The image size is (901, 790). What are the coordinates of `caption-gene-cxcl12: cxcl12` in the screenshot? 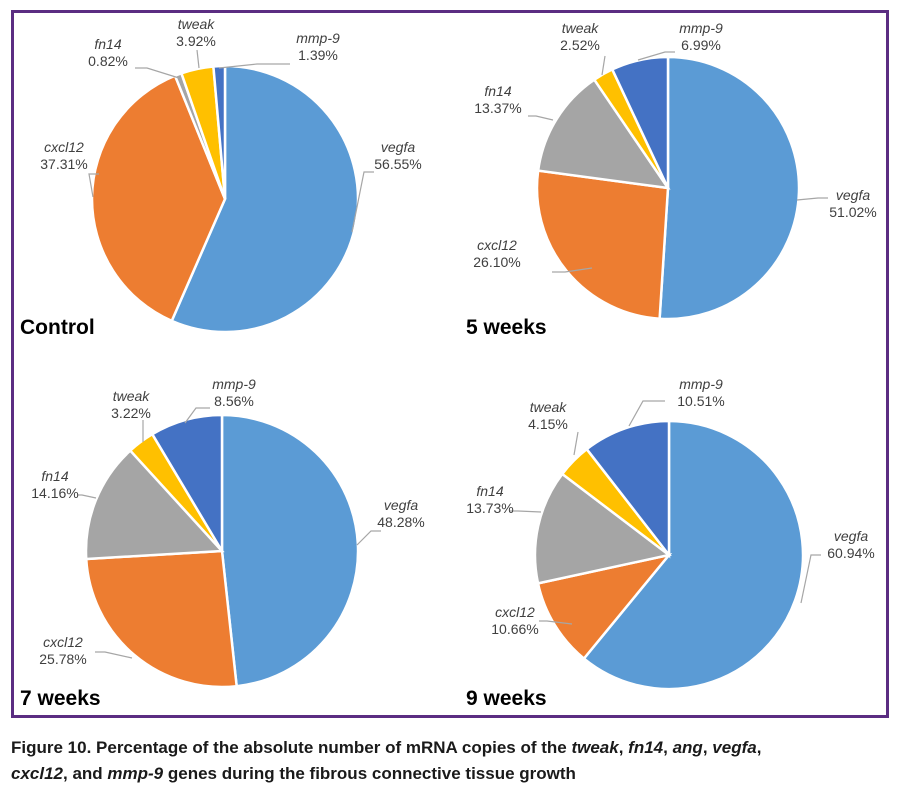 It's located at (37, 773).